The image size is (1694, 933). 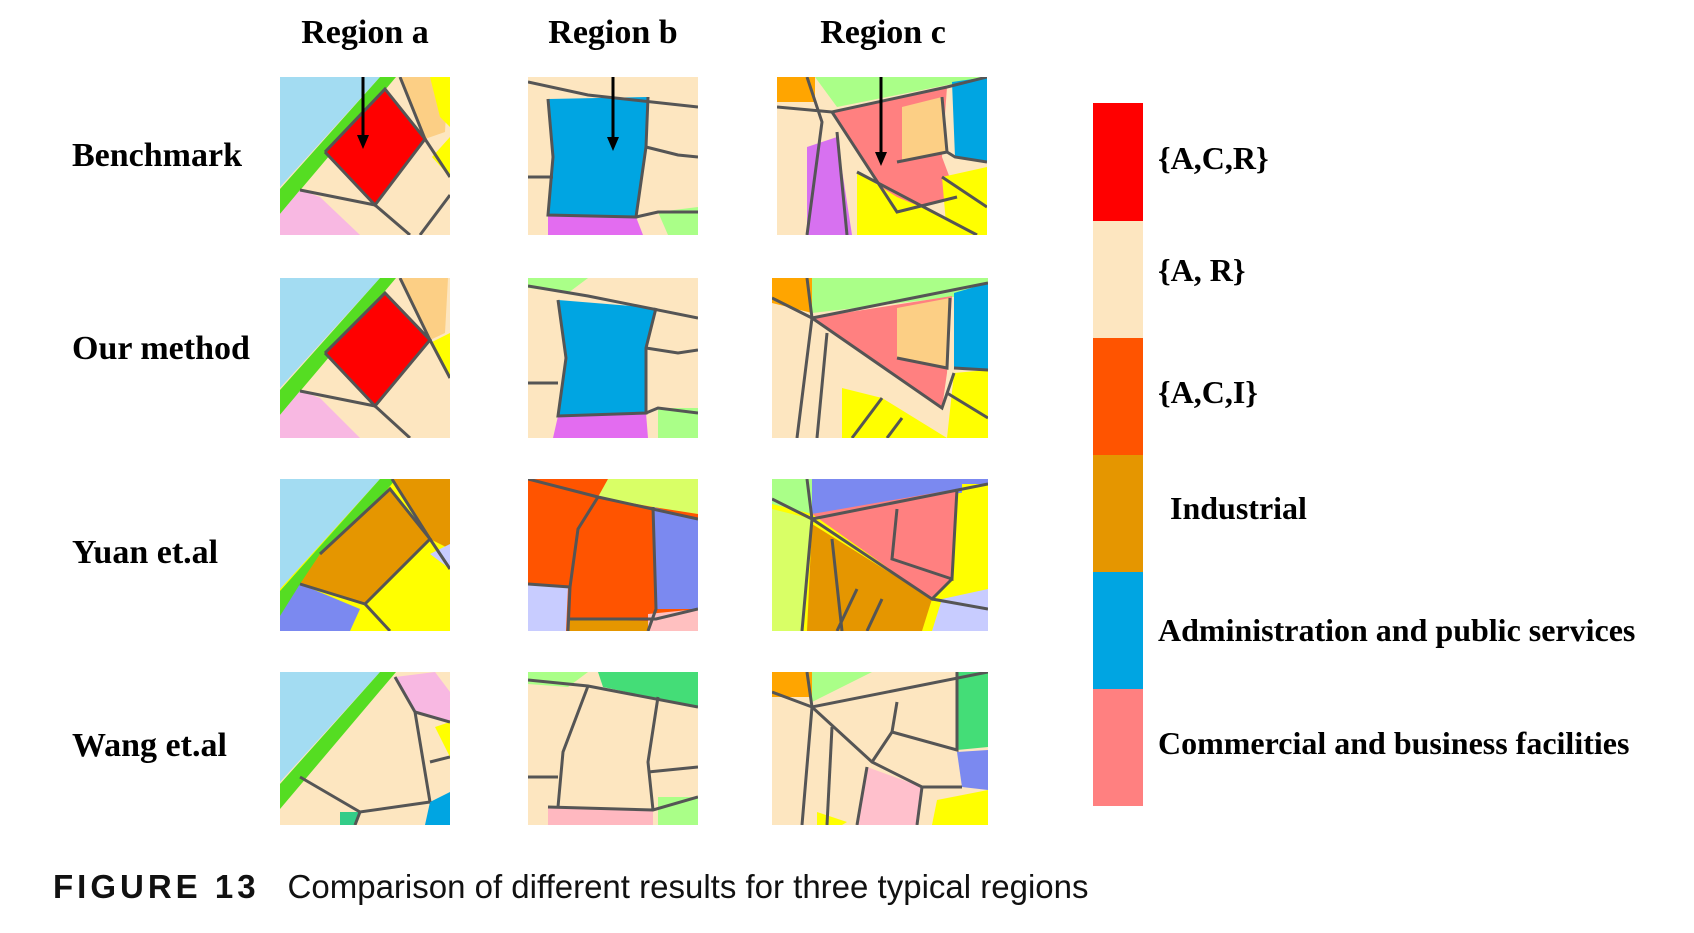 What do you see at coordinates (149, 745) in the screenshot?
I see `row-label-wang: Wang et.al` at bounding box center [149, 745].